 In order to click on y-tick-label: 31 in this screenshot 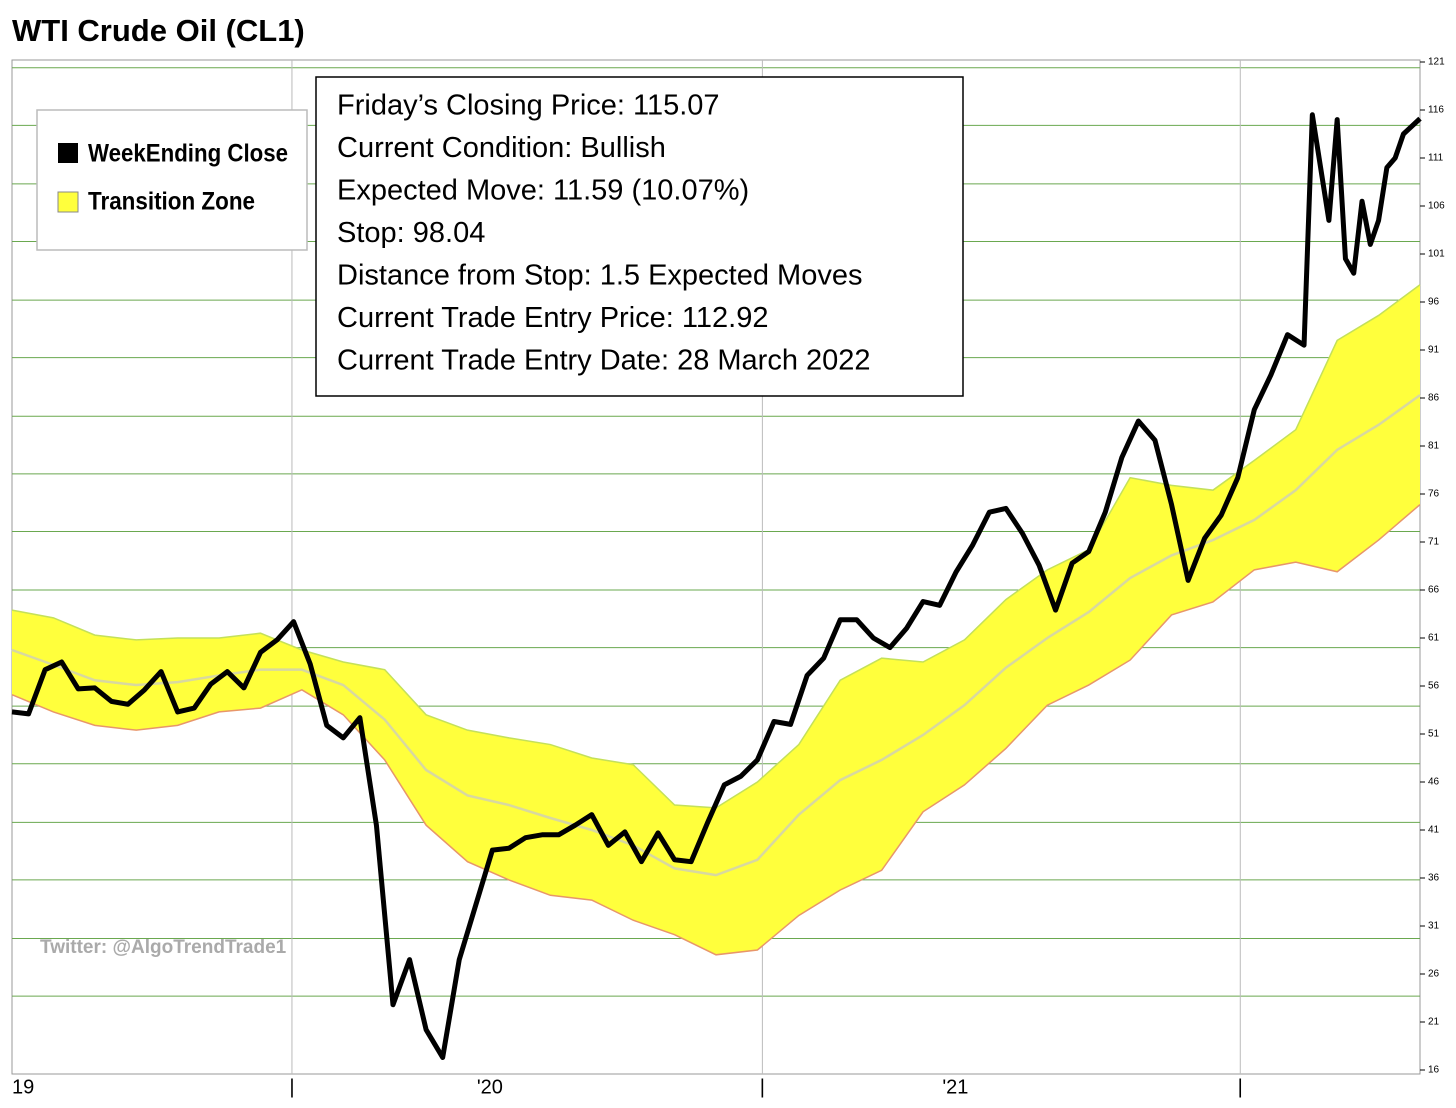, I will do `click(1434, 926)`.